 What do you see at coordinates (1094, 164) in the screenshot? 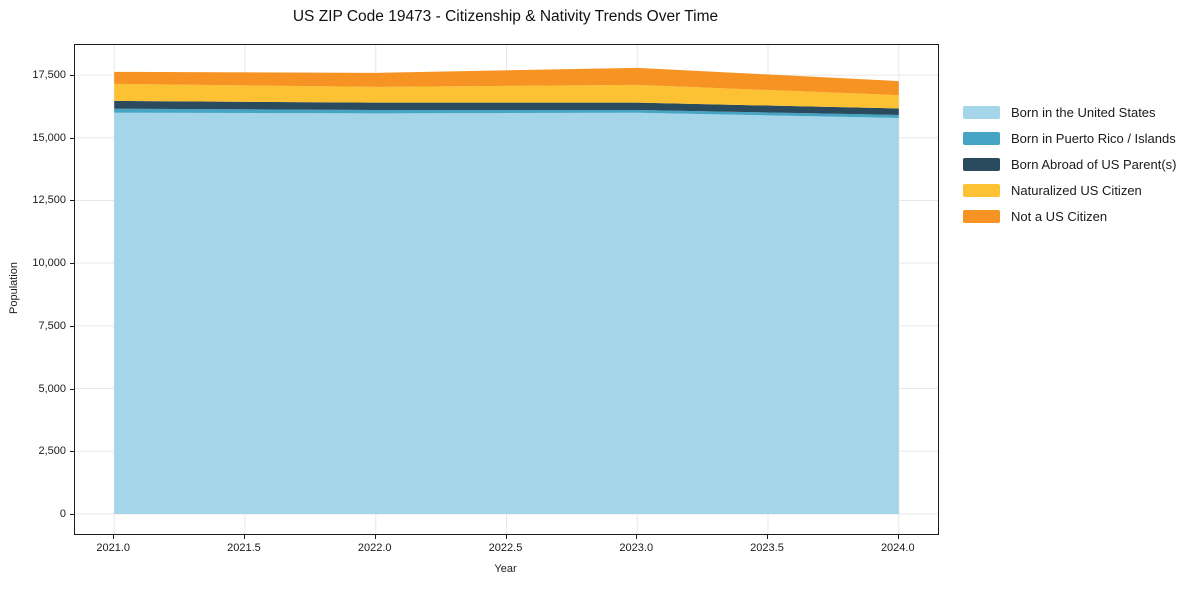
I see `legend-label: Born Abroad of US Parent(s)` at bounding box center [1094, 164].